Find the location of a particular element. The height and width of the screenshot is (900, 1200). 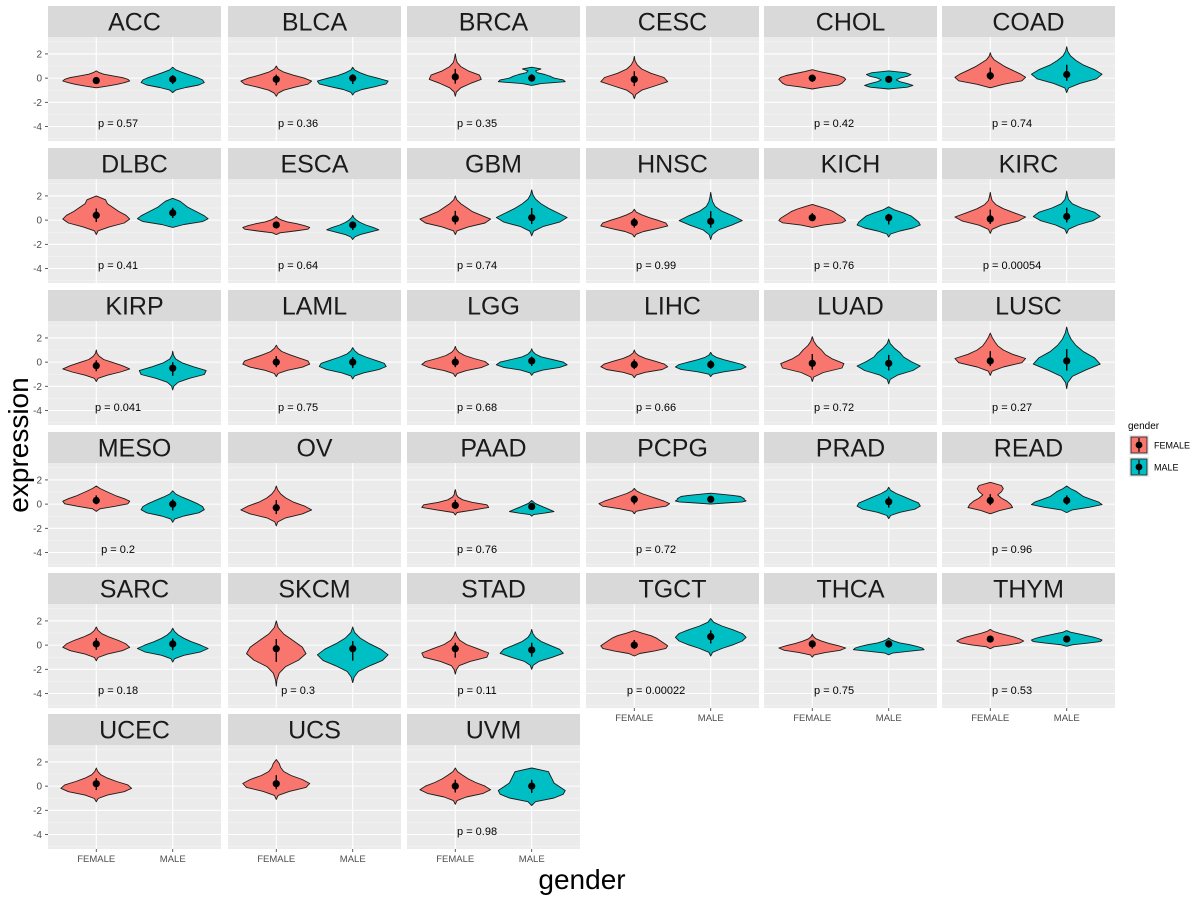

facet-panel: SKCM p = 0.3 is located at coordinates (314, 640).